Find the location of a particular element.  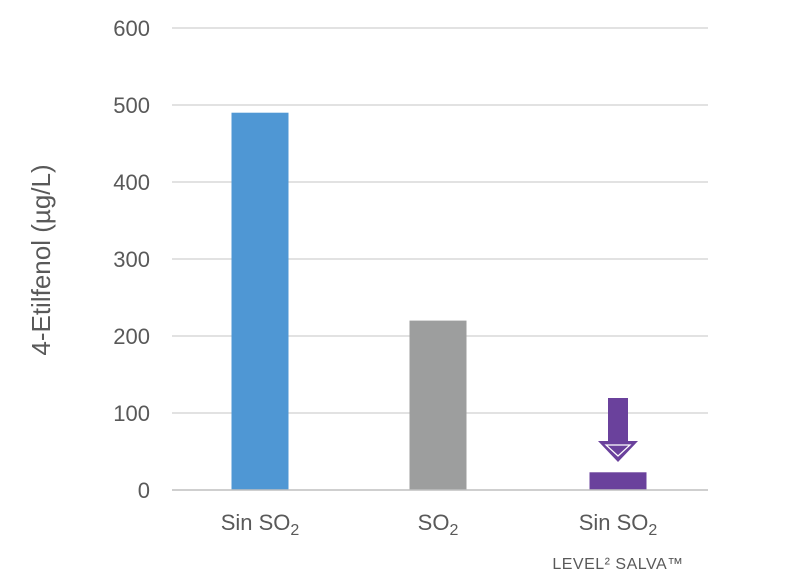

x-tick-label-base: SO is located at coordinates (434, 522).